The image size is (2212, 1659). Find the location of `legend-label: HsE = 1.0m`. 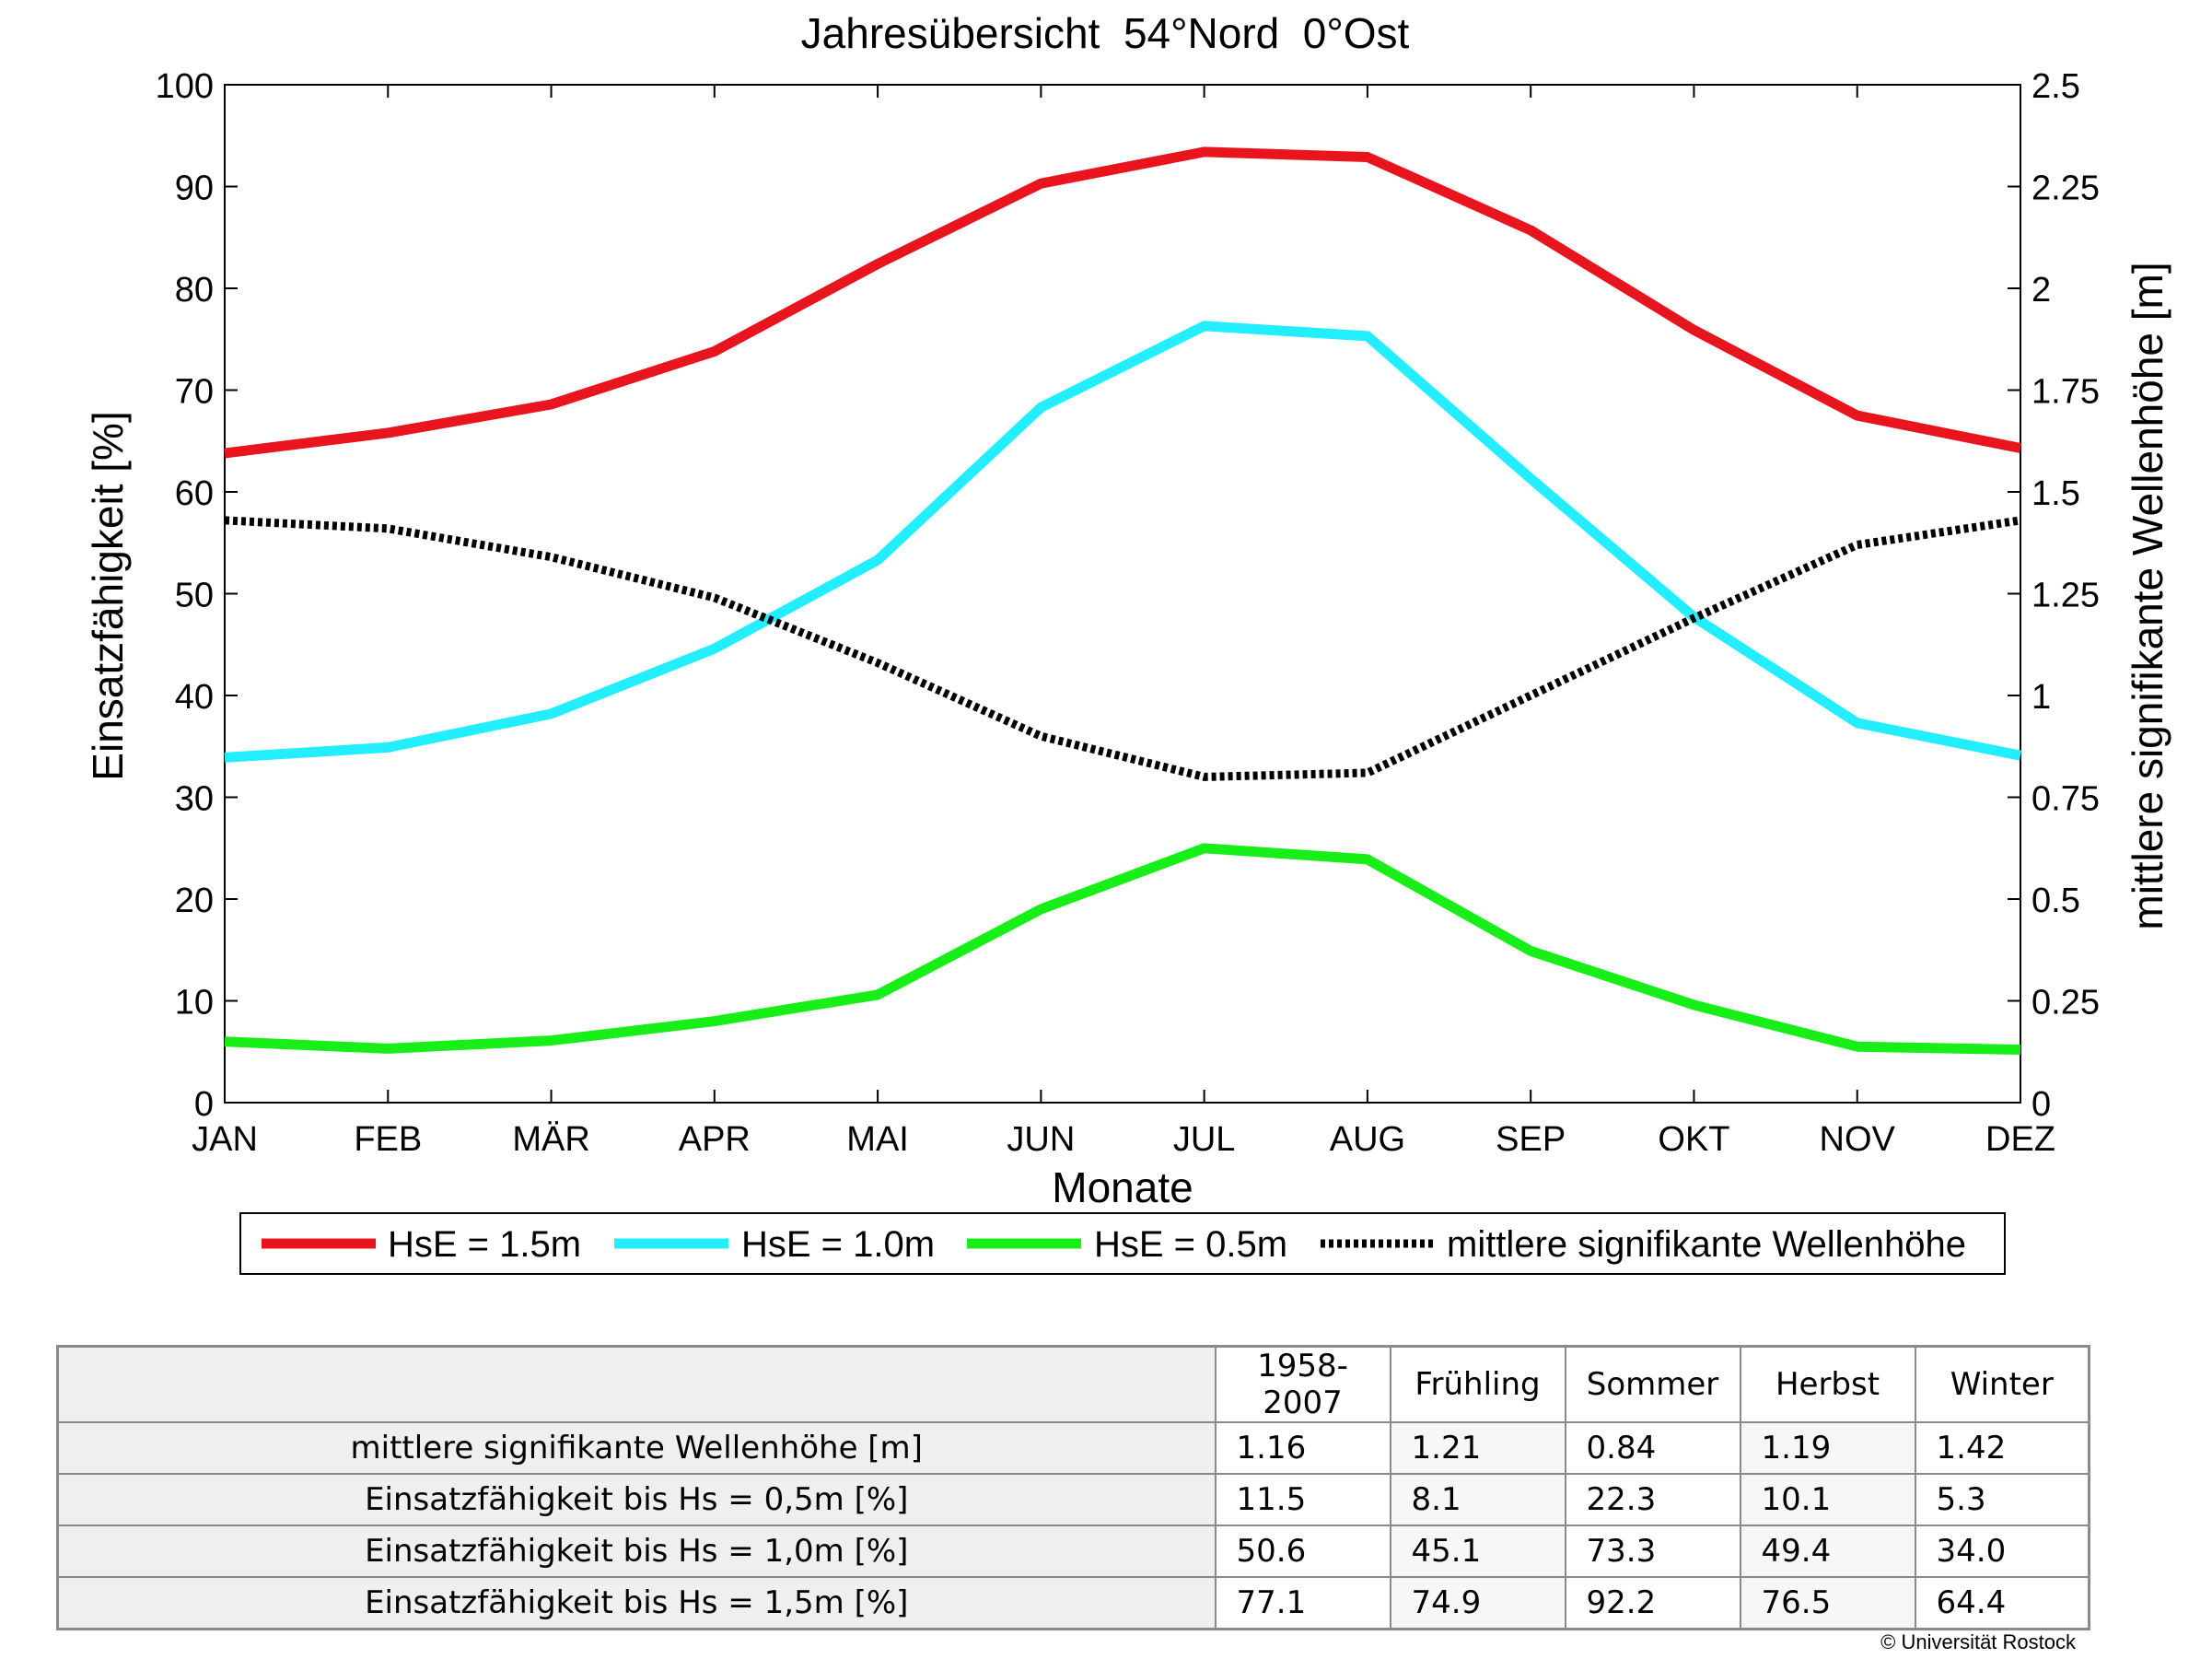

legend-label: HsE = 1.0m is located at coordinates (838, 1244).